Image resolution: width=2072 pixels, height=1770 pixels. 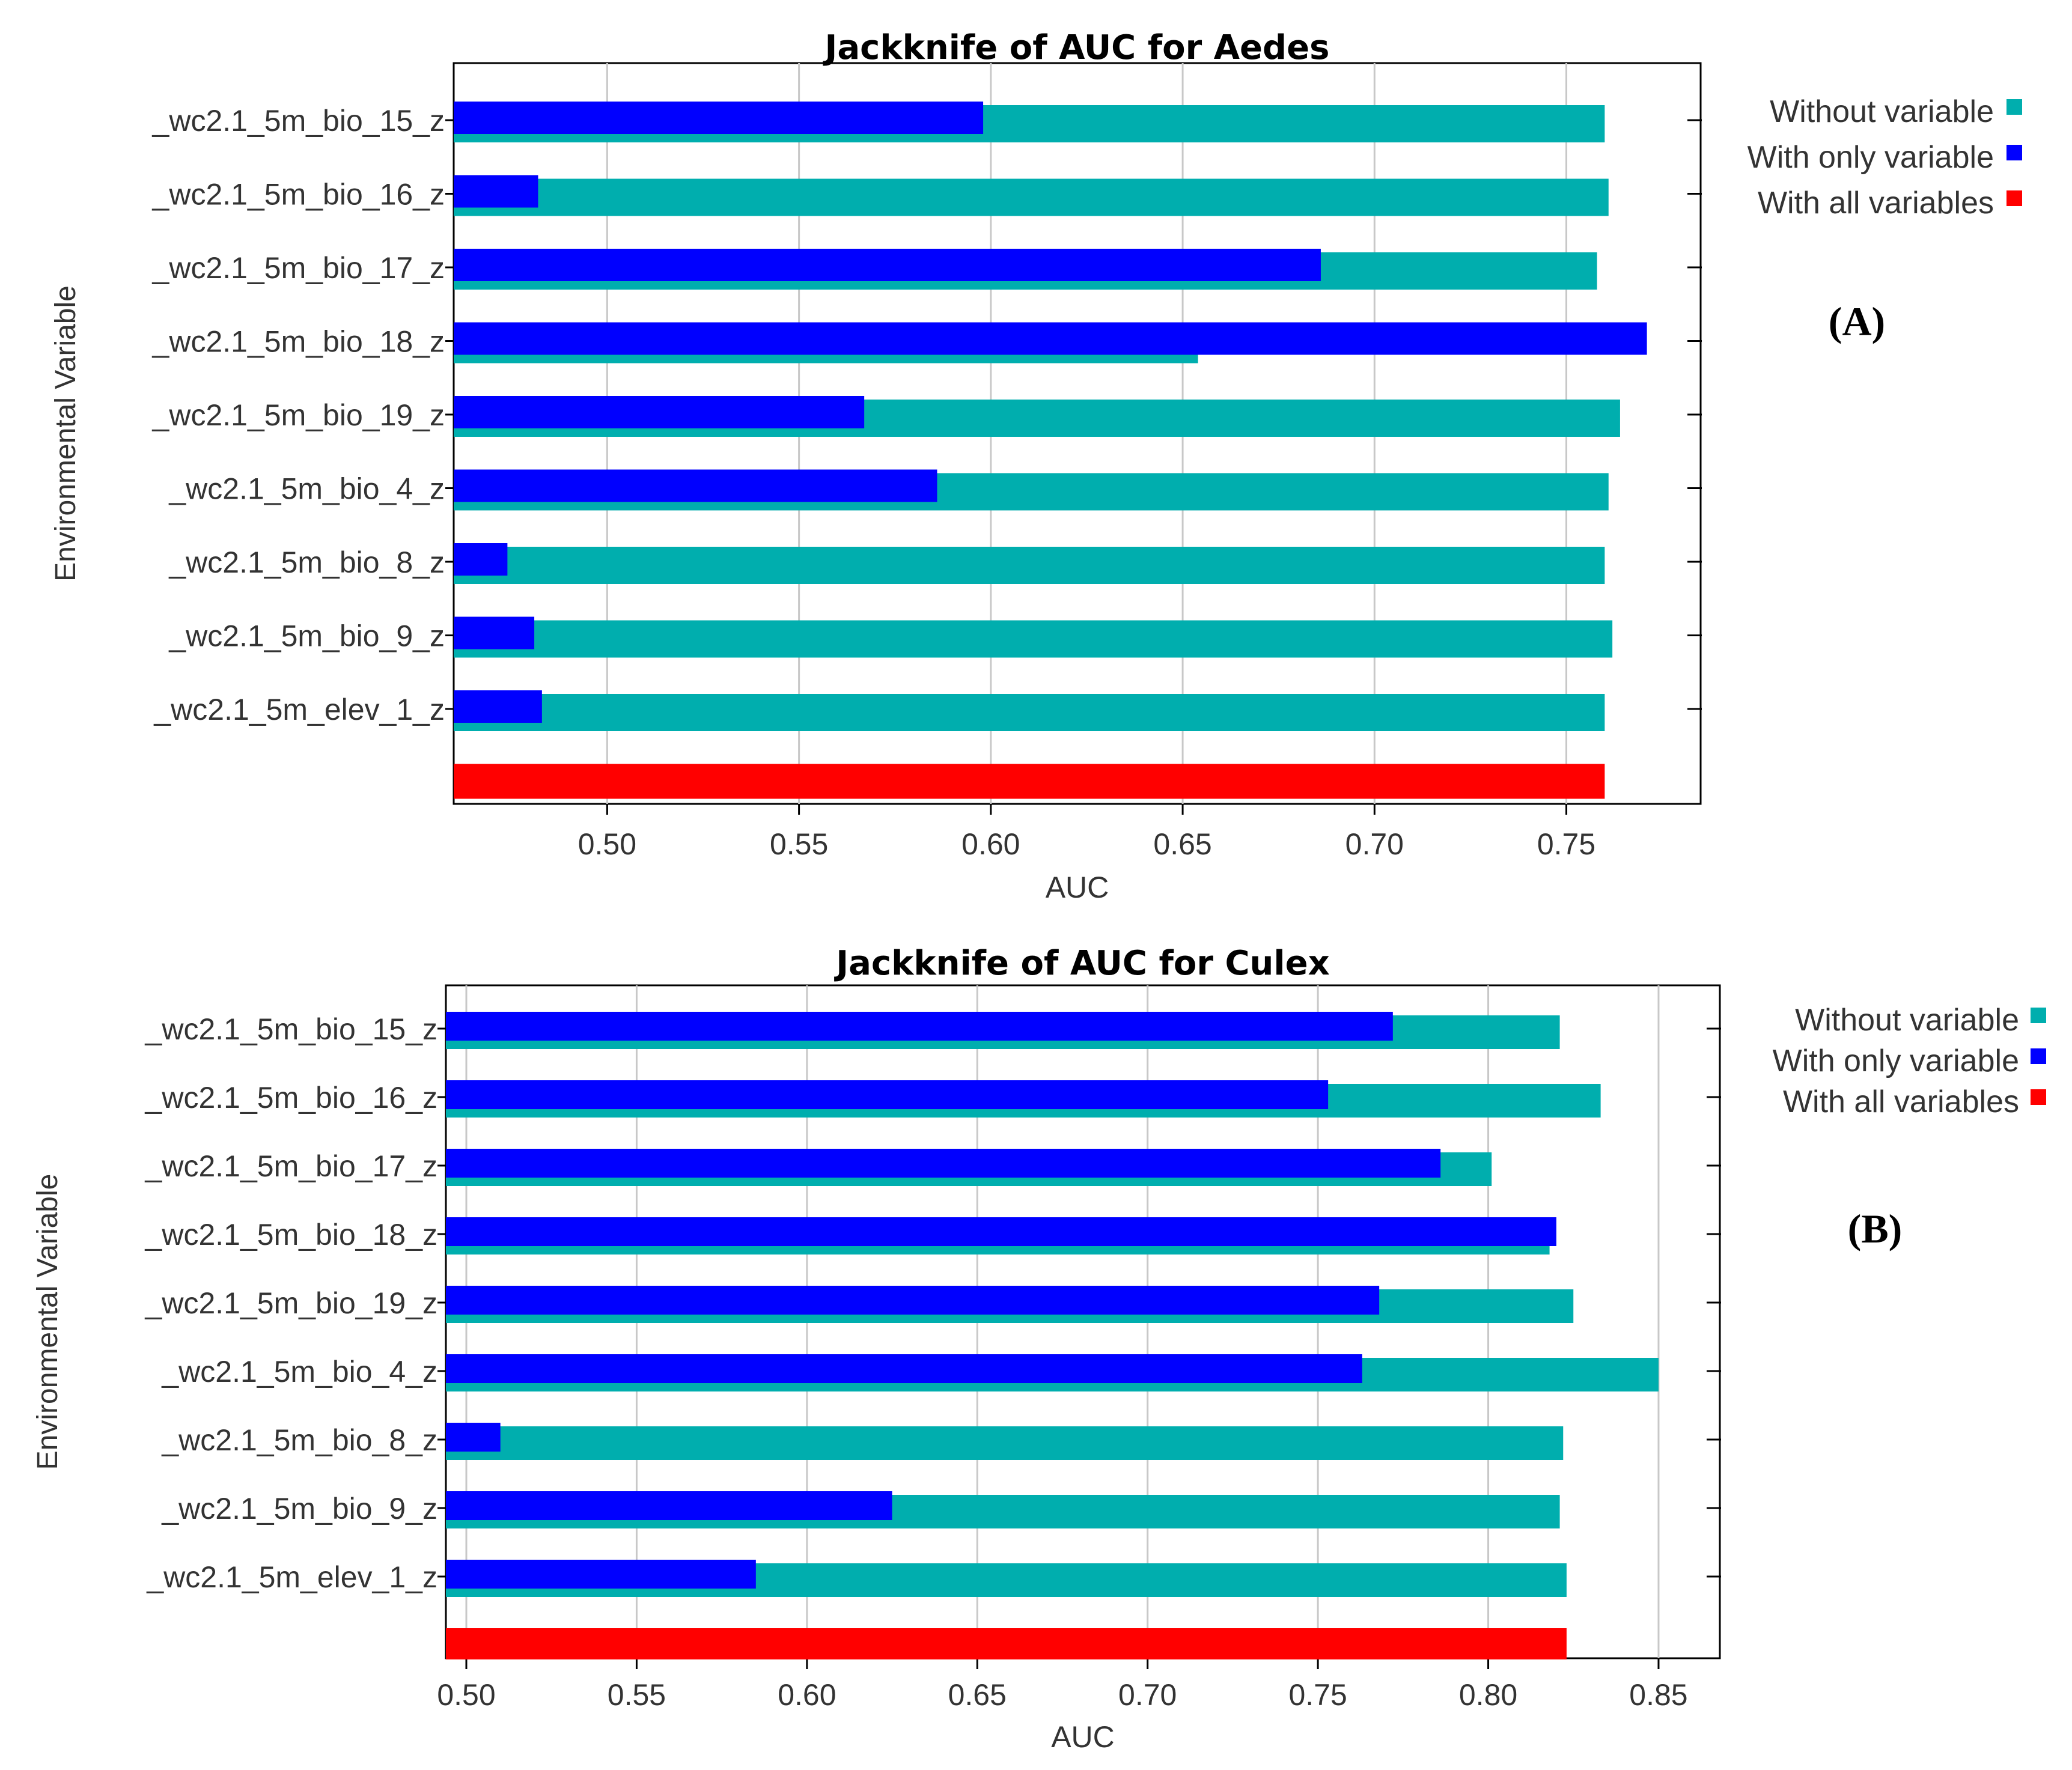 I want to click on x-tick-label: 0.85, so click(x=1658, y=1695).